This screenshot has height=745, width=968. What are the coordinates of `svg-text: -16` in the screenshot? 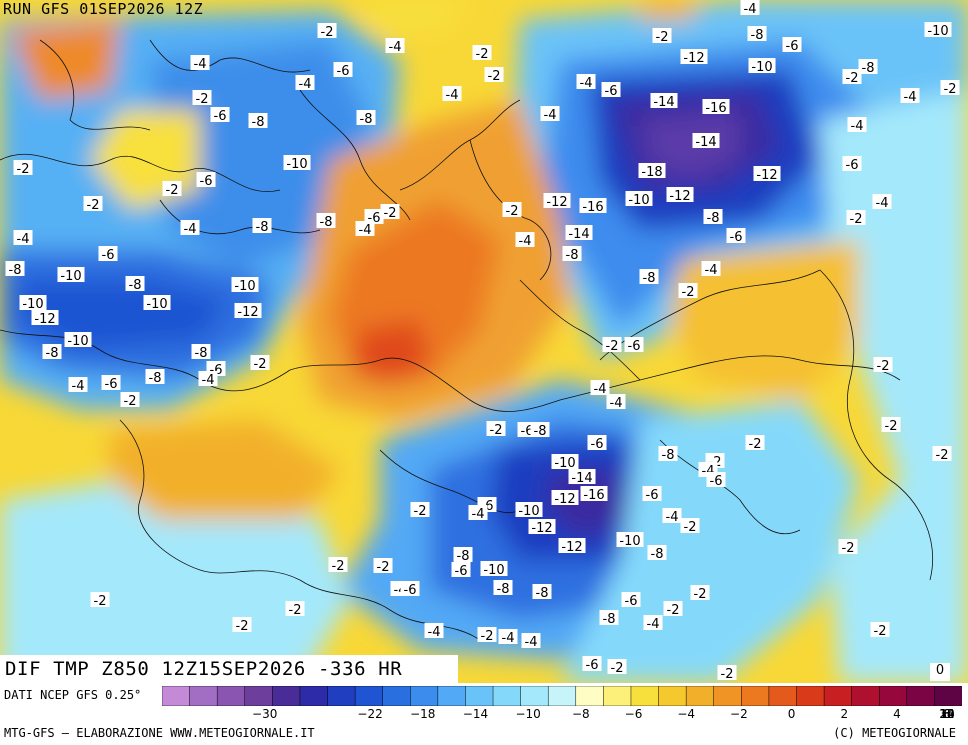 It's located at (593, 495).